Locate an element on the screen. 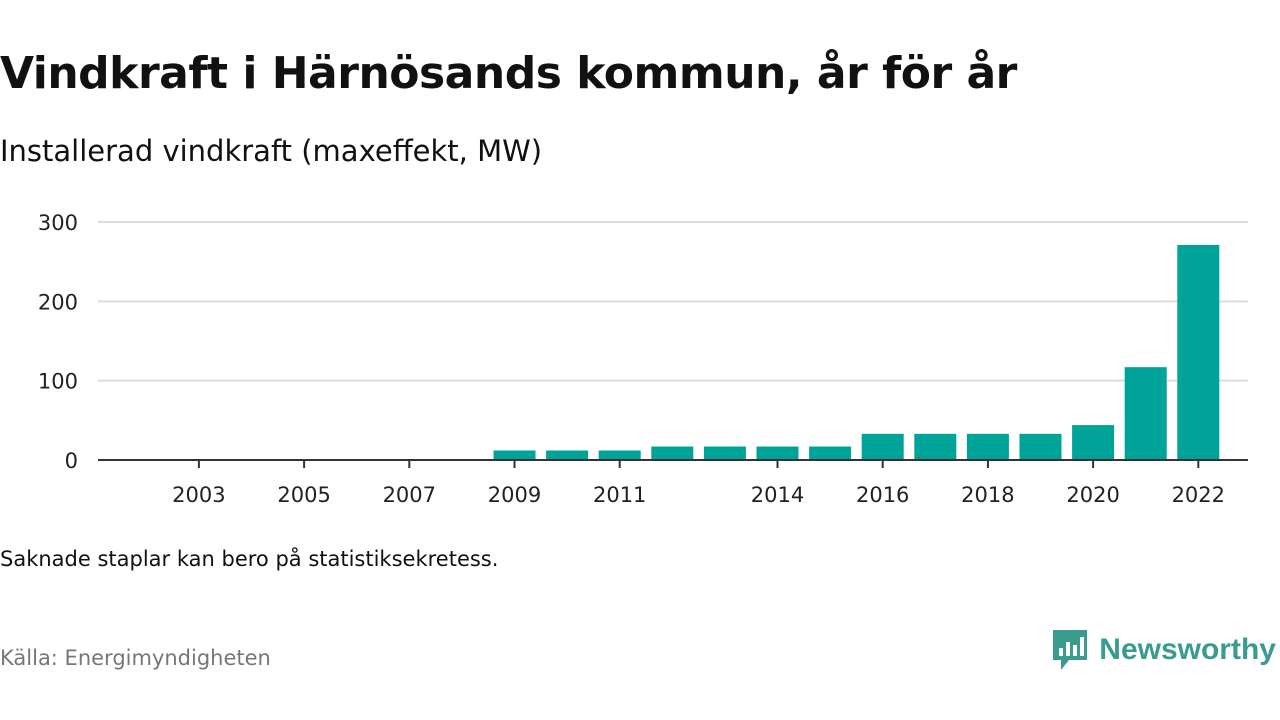  x-tick-label: 2003 is located at coordinates (198, 495).